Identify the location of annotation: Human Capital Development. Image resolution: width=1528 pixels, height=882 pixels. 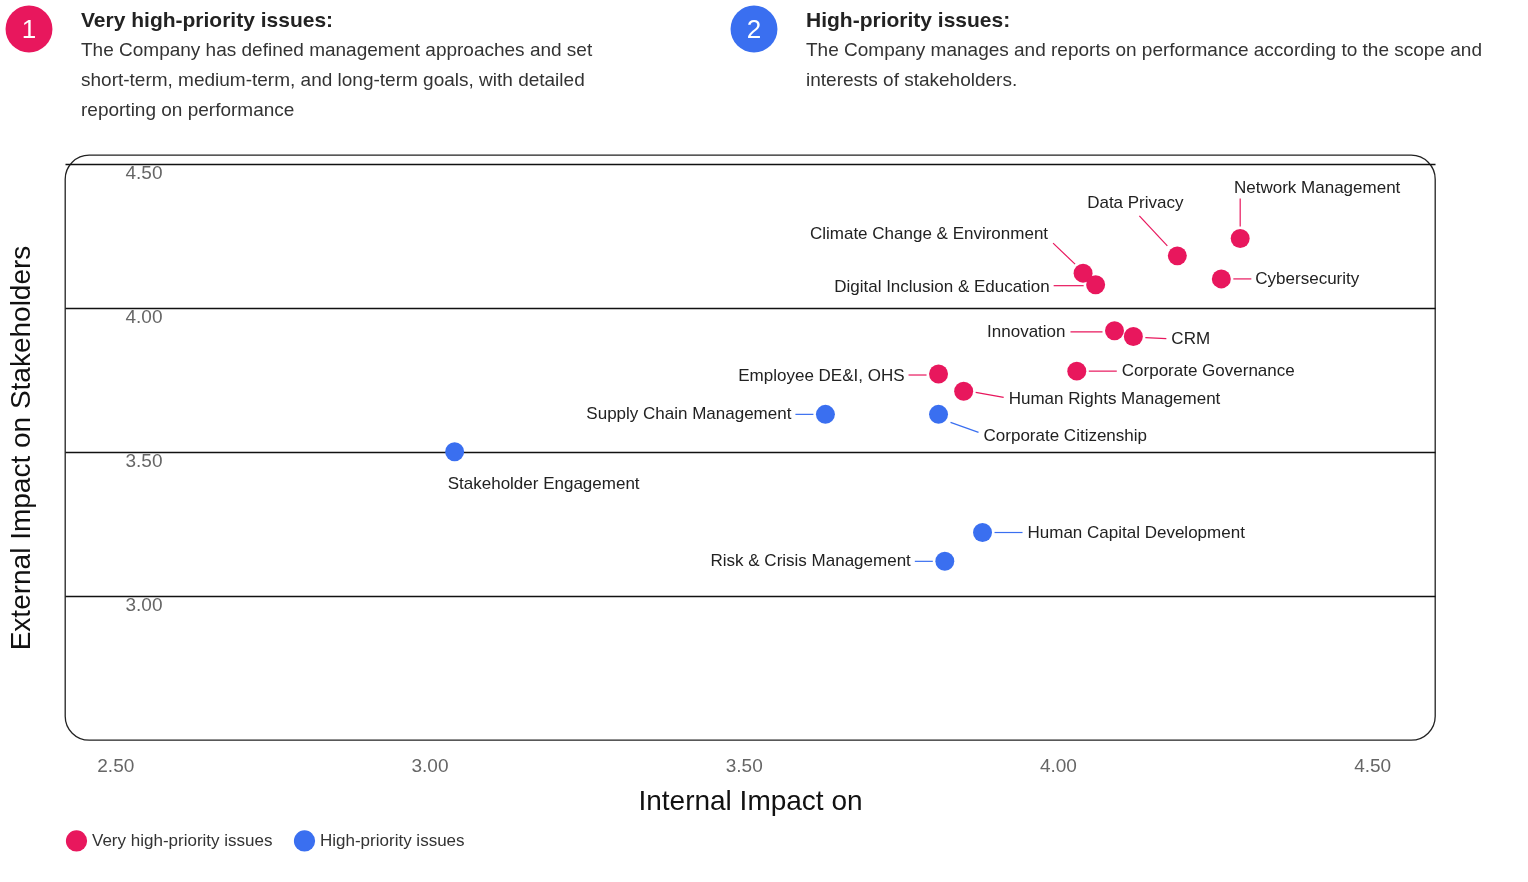
(1136, 532).